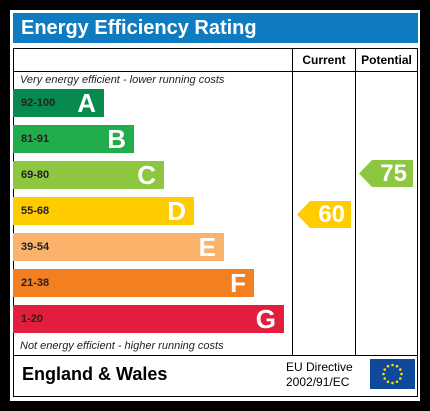 The width and height of the screenshot is (430, 411). I want to click on band-range: 55-68, so click(35, 211).